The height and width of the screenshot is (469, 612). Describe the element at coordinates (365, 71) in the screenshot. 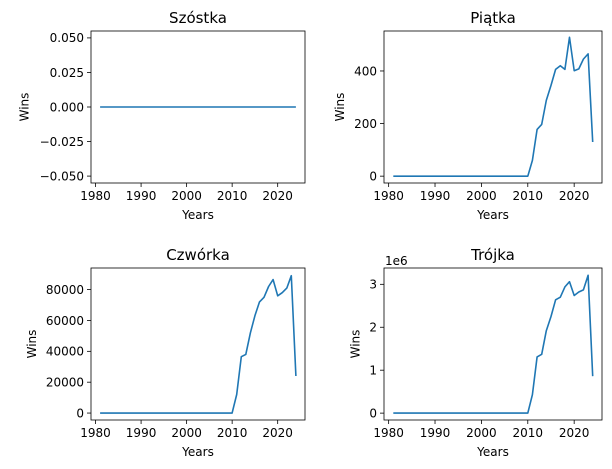

I see `y-tick-label: 400` at that location.